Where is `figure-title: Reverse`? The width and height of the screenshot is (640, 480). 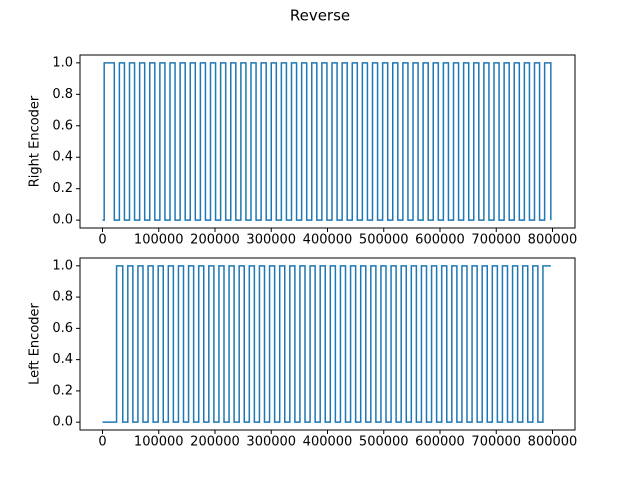
figure-title: Reverse is located at coordinates (320, 16).